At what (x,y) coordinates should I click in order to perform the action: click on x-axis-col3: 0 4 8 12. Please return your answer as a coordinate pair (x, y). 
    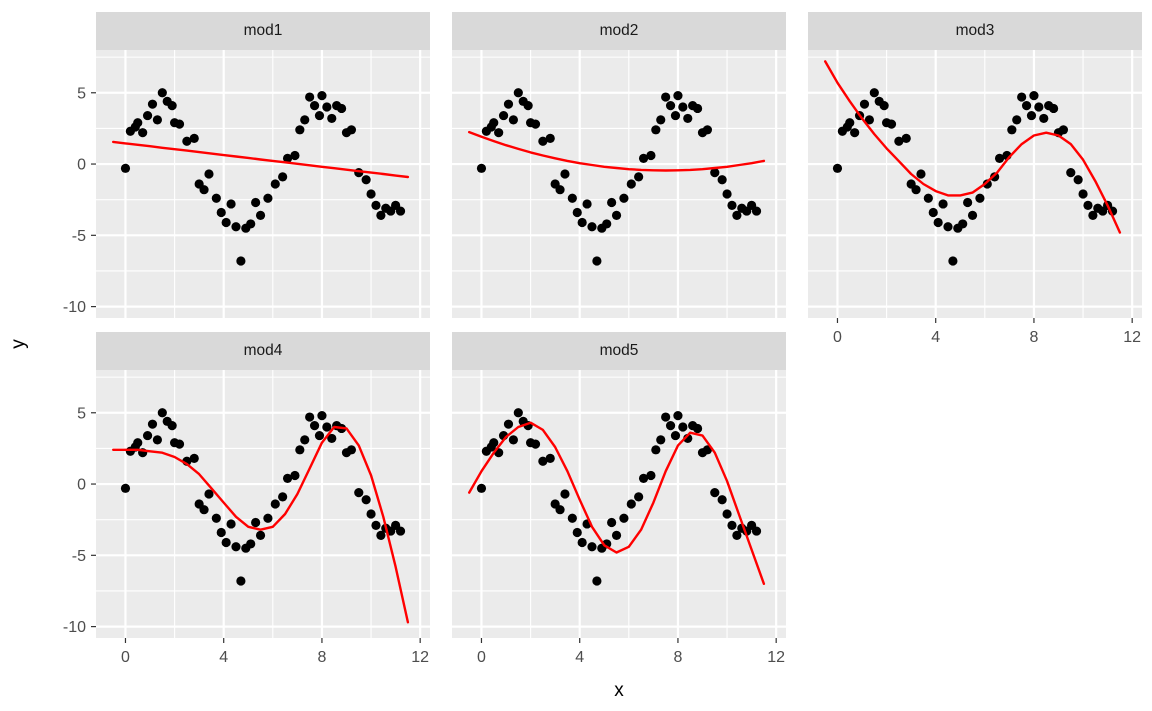
    Looking at the image, I should click on (975, 344).